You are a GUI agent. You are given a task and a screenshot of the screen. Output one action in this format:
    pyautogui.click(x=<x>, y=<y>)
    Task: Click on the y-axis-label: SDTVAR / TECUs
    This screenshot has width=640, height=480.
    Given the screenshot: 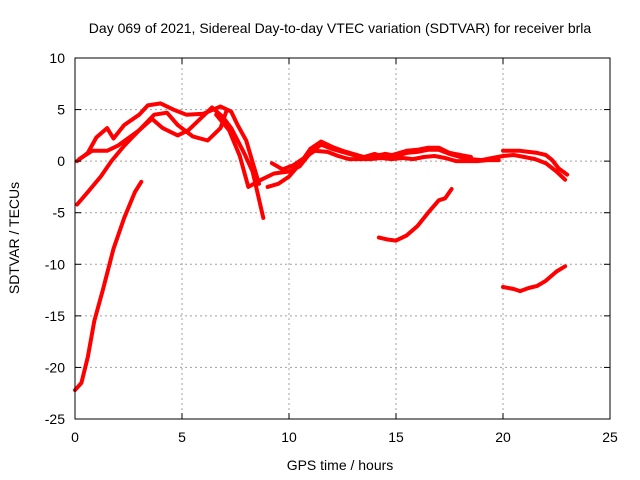 What is the action you would take?
    pyautogui.click(x=14, y=238)
    